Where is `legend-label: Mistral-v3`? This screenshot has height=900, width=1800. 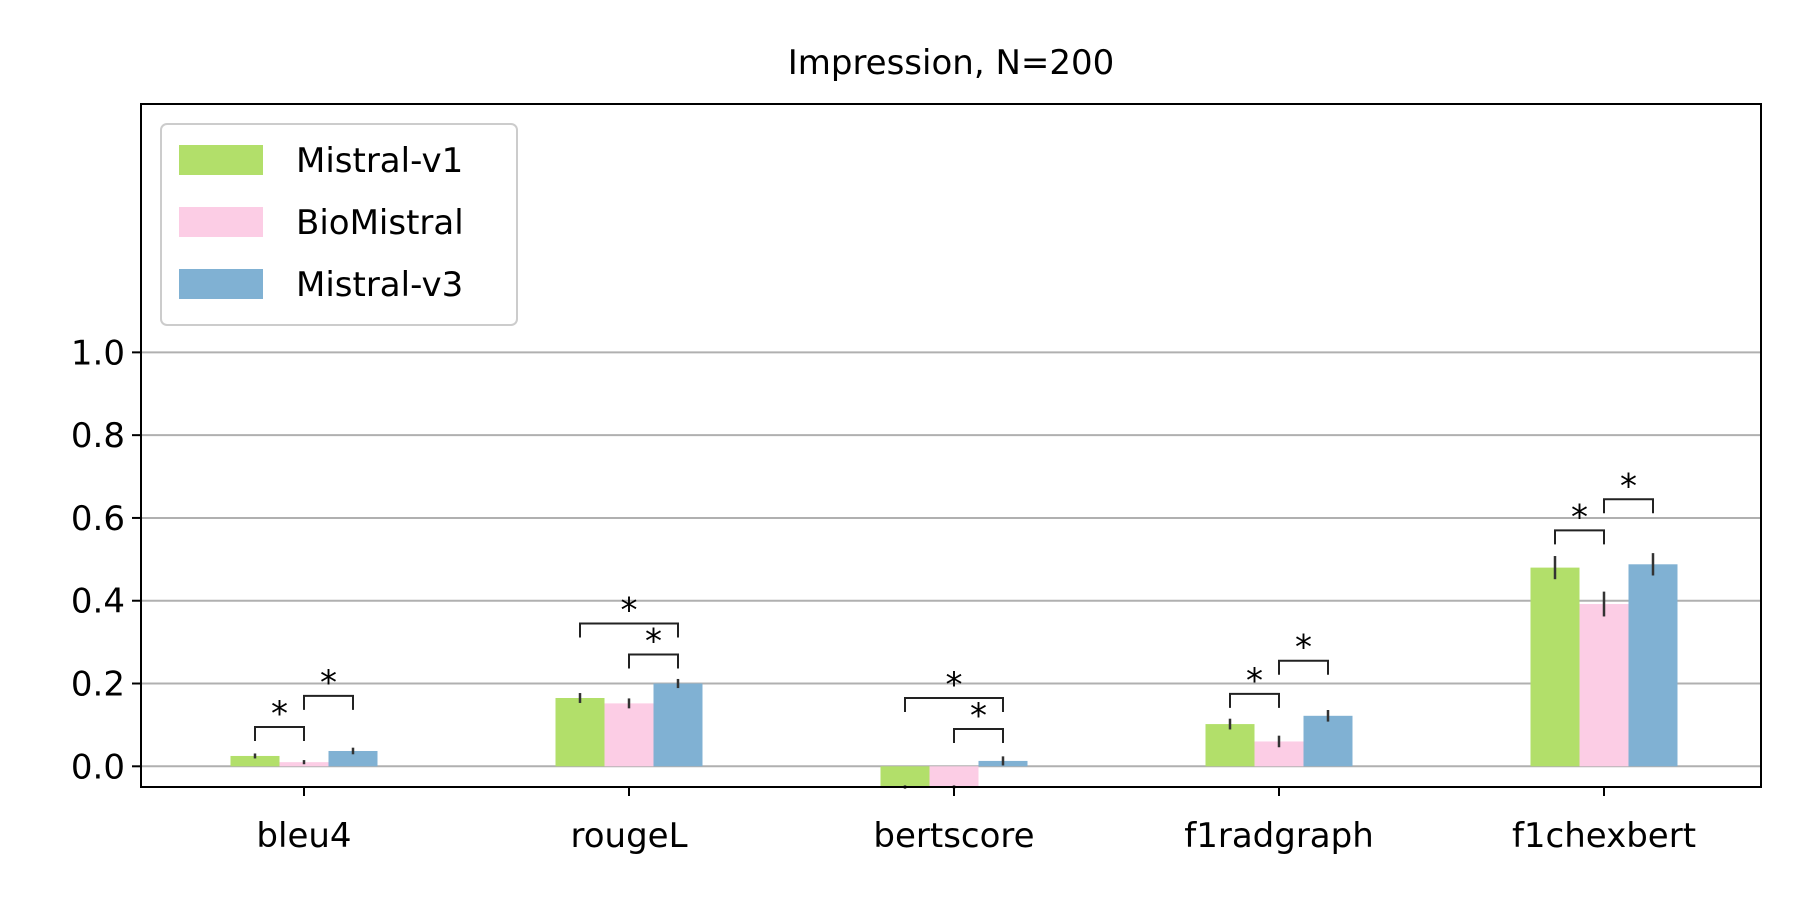 legend-label: Mistral-v3 is located at coordinates (379, 285).